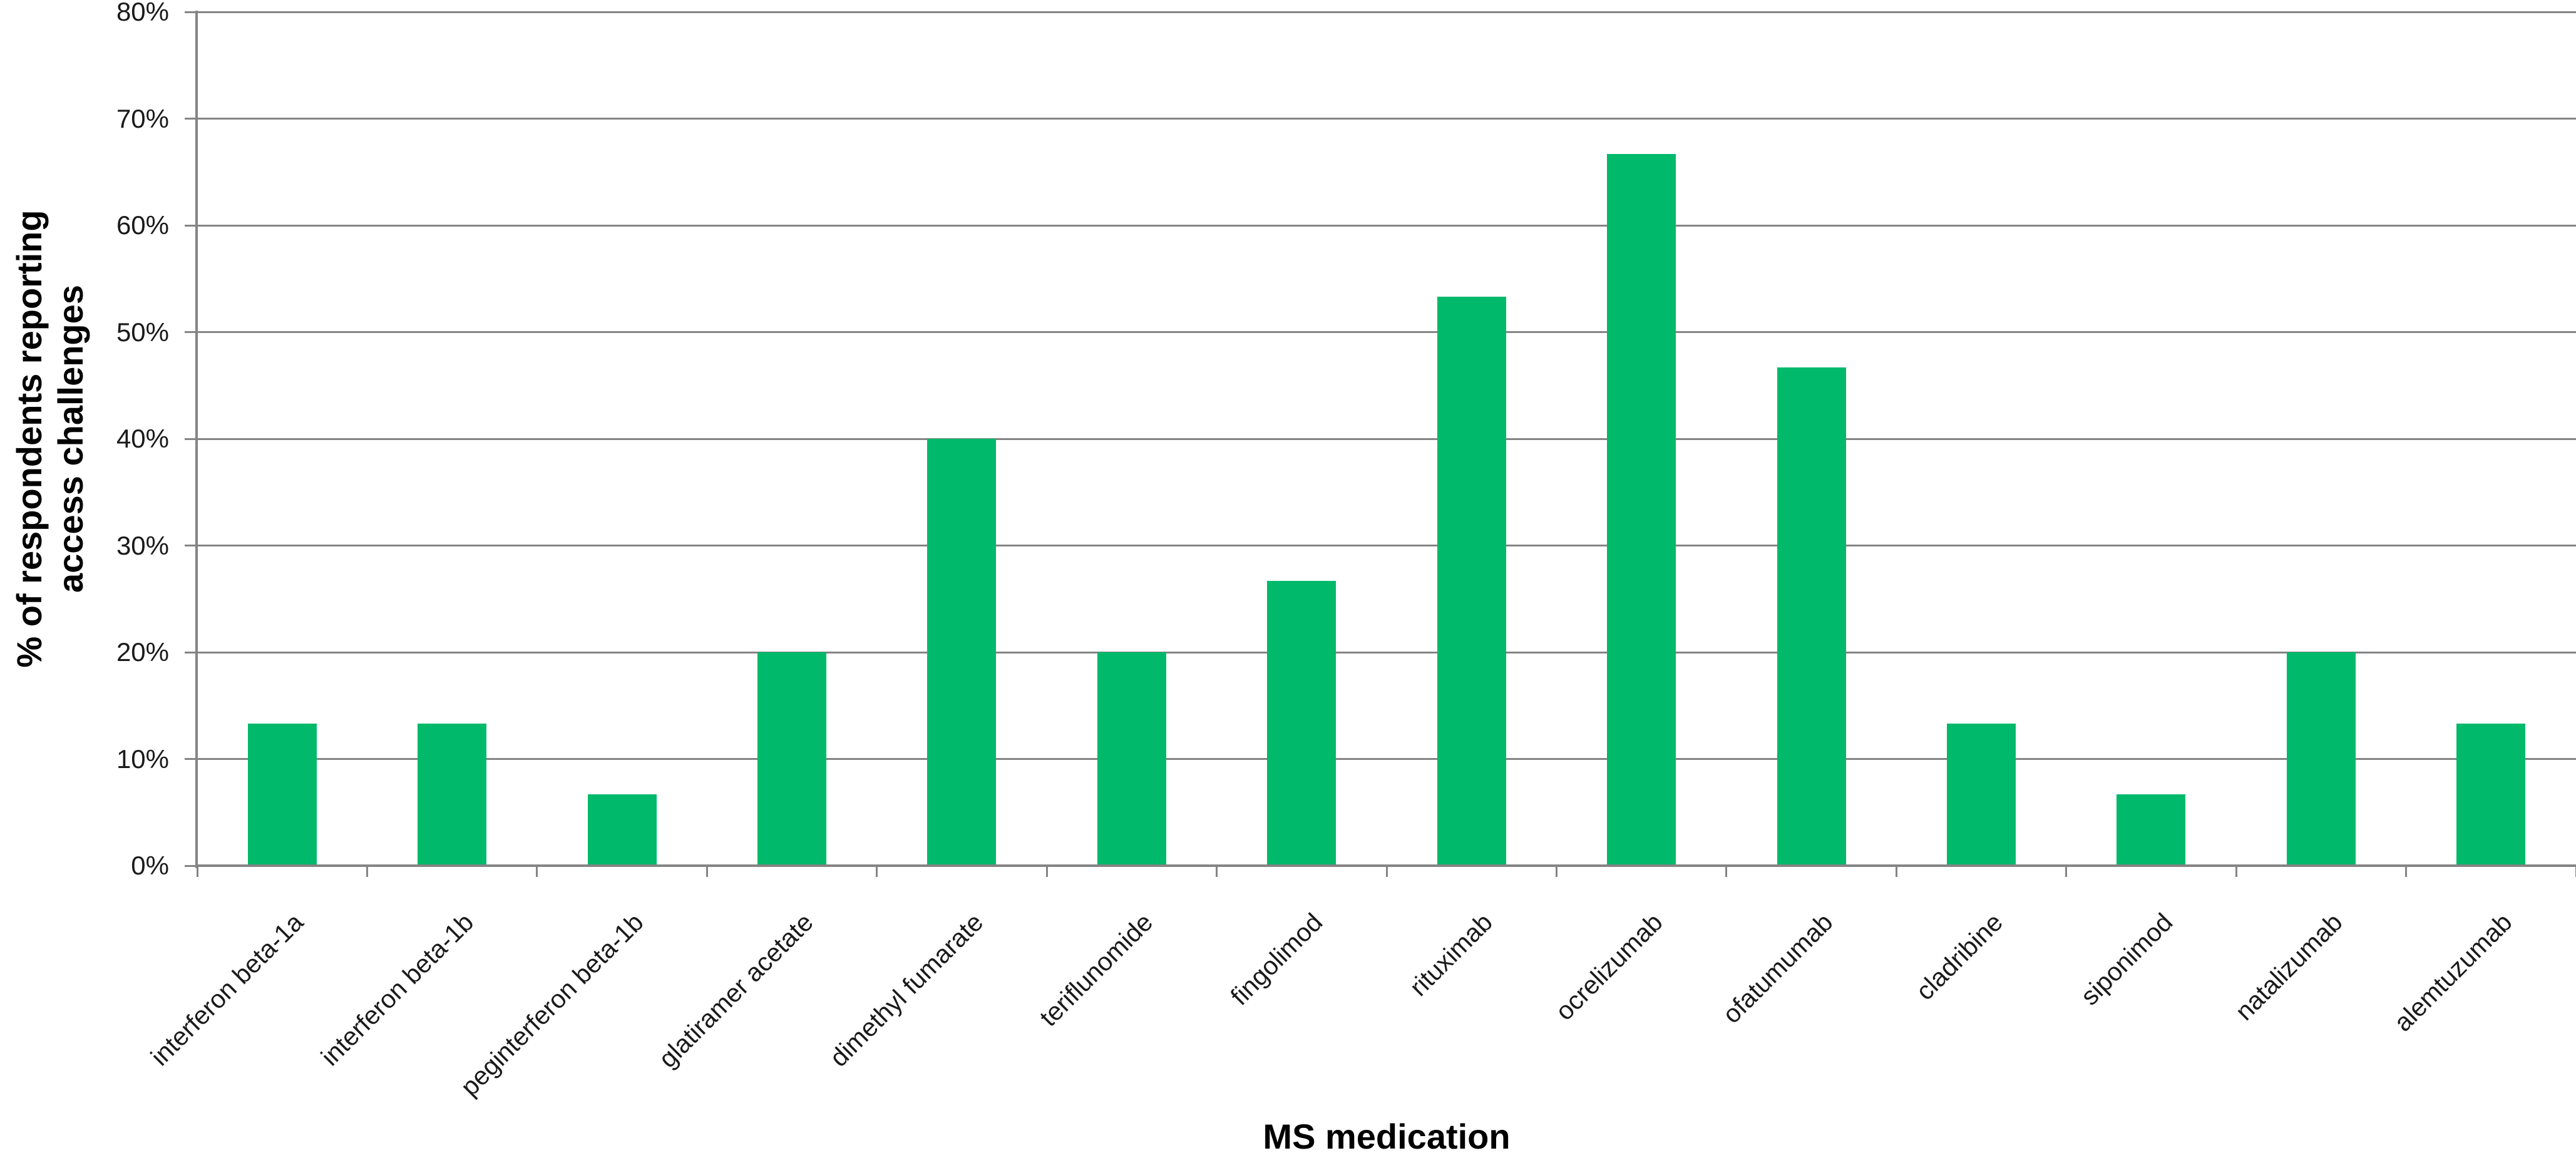  What do you see at coordinates (1811, 616) in the screenshot?
I see `bar-ofatumumab` at bounding box center [1811, 616].